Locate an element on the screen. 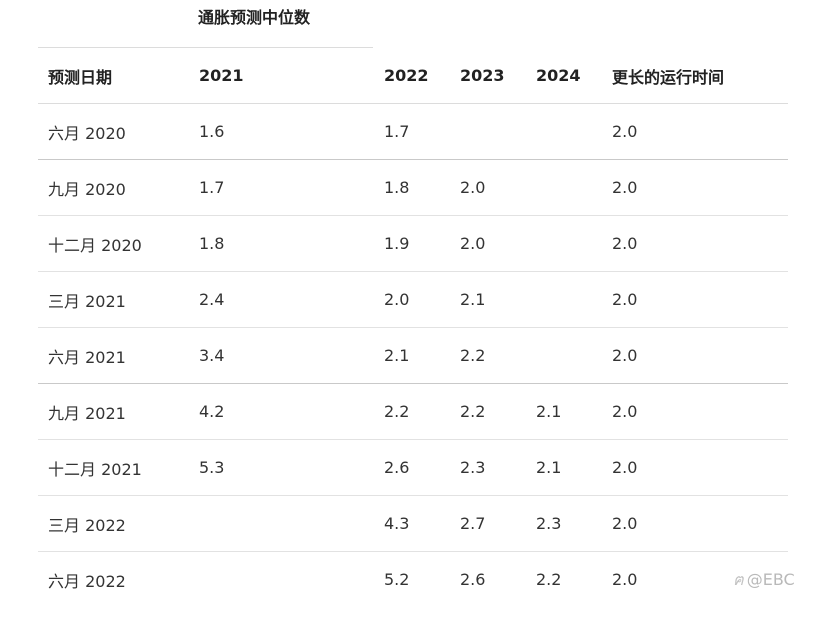 The width and height of the screenshot is (828, 620). cell-2023: 2.6 is located at coordinates (473, 579).